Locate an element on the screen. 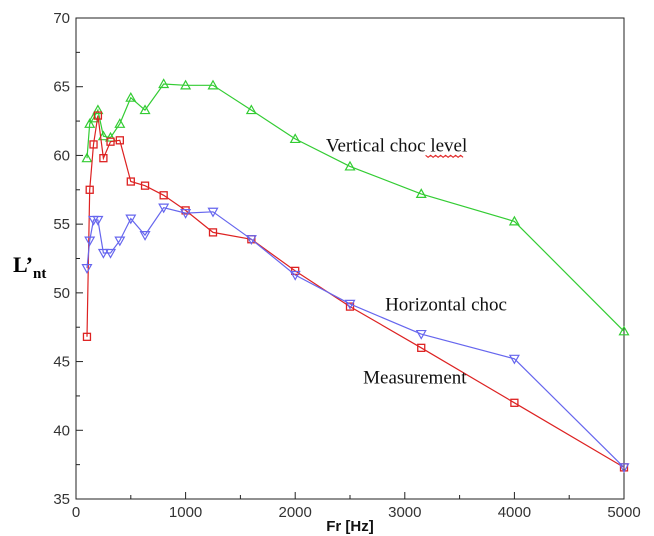  annotation-vertical-choc-level: Vertical choc level is located at coordinates (396, 145).